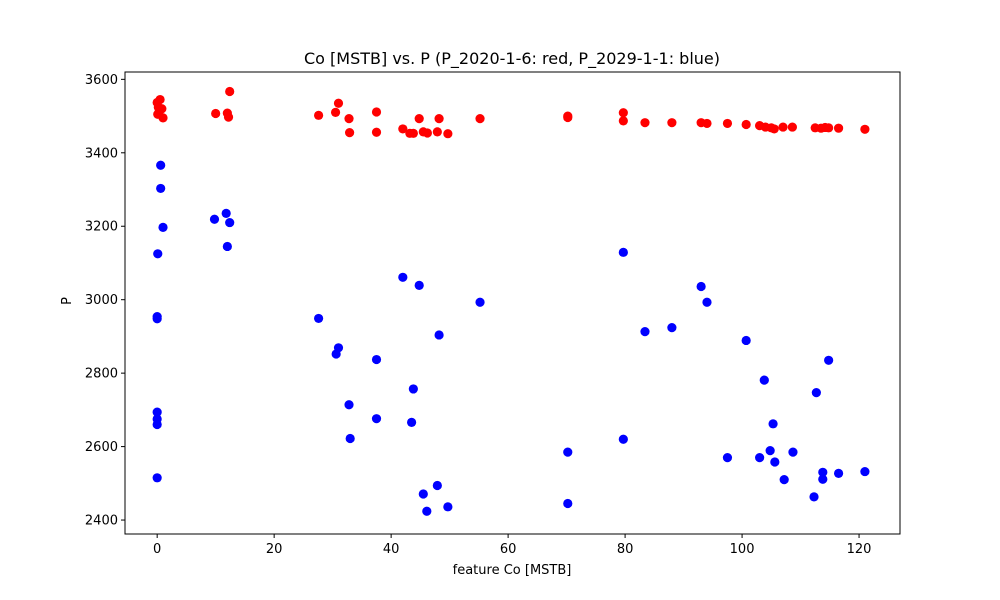 The image size is (1000, 600). I want to click on y-tick-label: 3600, so click(101, 80).